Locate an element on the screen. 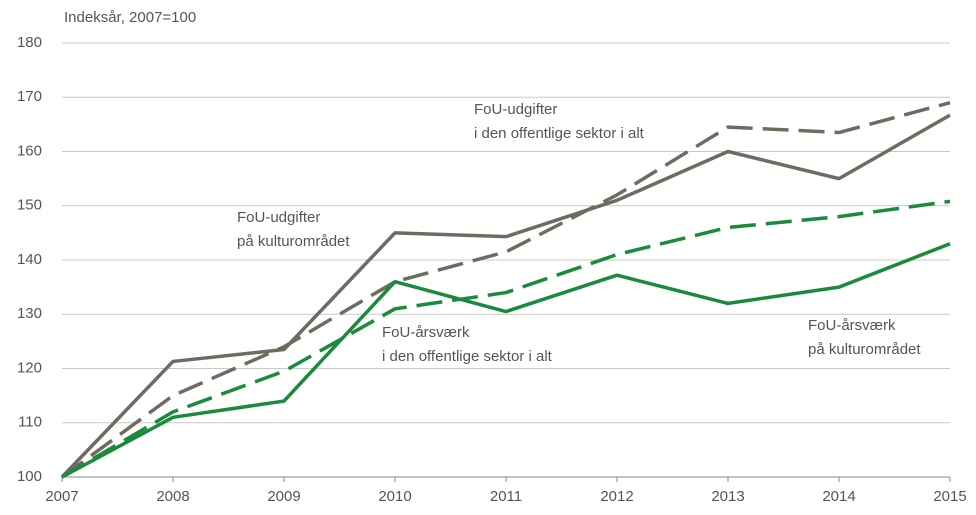 The width and height of the screenshot is (976, 515). x-tick-label: 2014 is located at coordinates (838, 496).